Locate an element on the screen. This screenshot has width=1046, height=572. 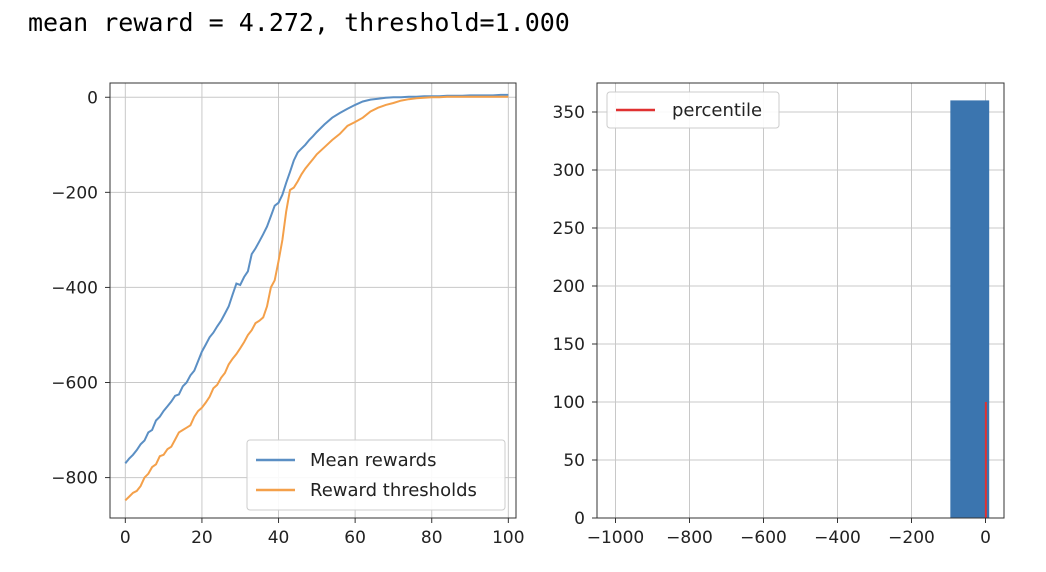
y-tick-label: −800 is located at coordinates (74, 479).